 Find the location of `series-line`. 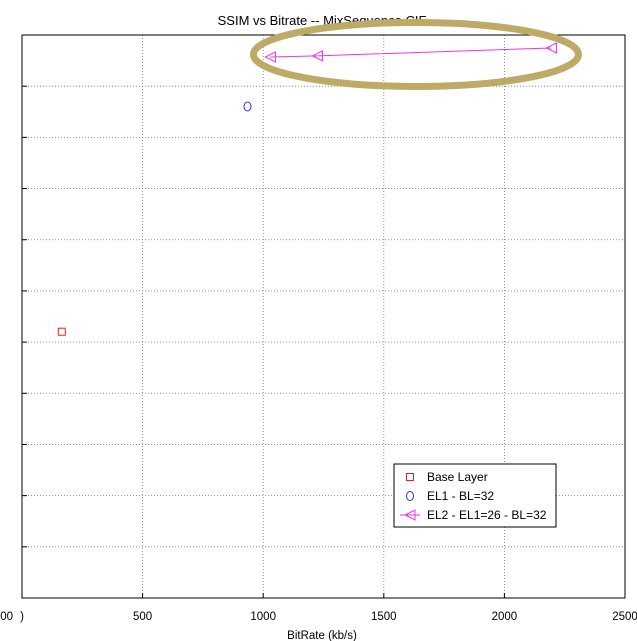

series-line is located at coordinates (411, 52).